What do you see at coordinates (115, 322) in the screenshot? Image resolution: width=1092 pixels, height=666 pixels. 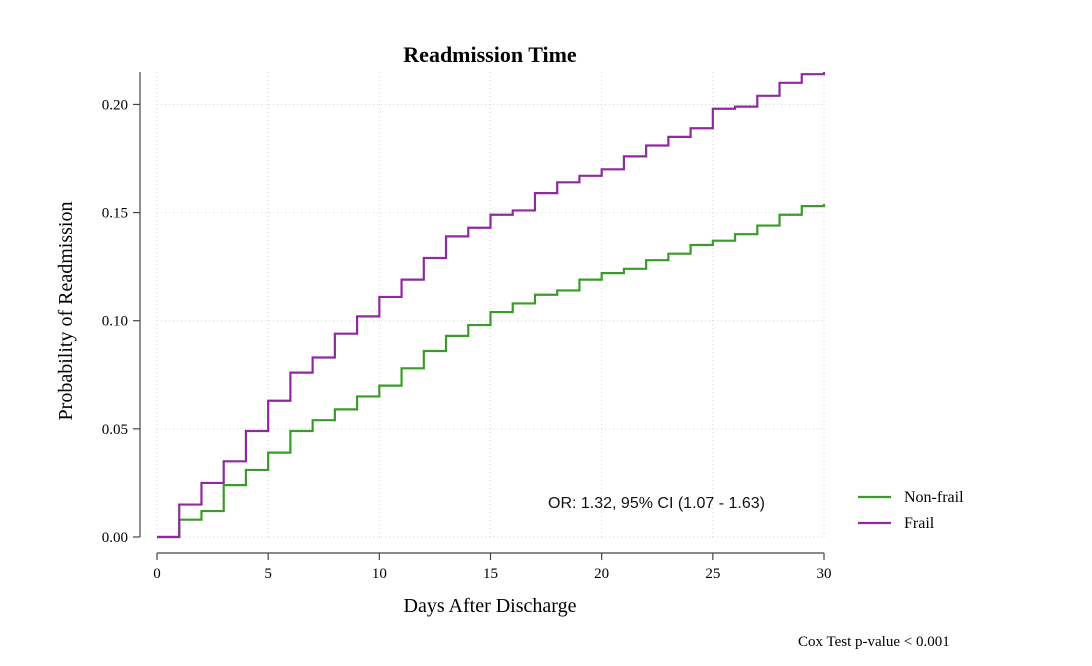 I see `y-tick-label: 0.10` at bounding box center [115, 322].